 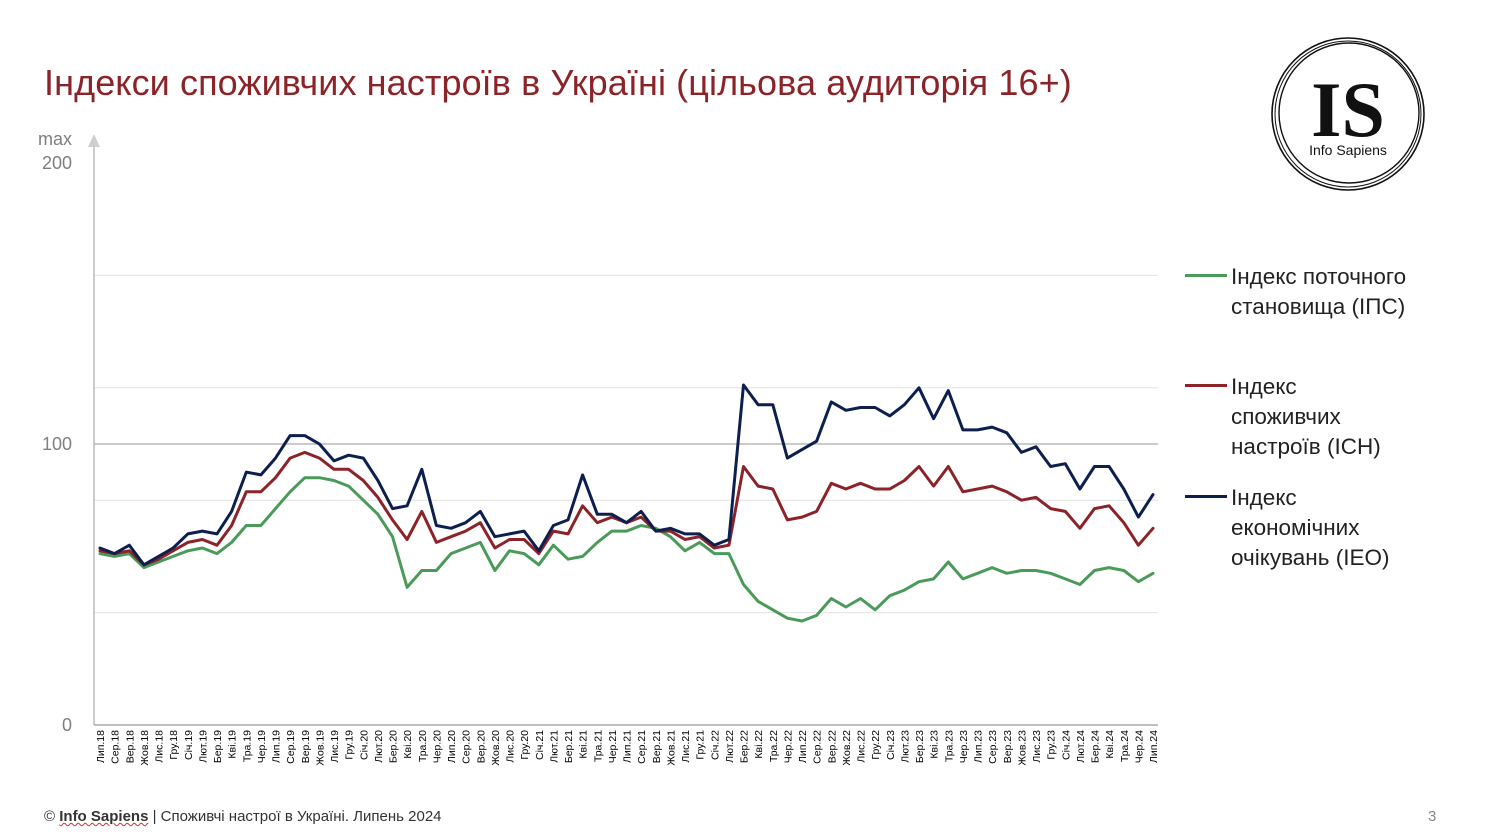 I want to click on x-tick-label: Кві.22, so click(x=759, y=744).